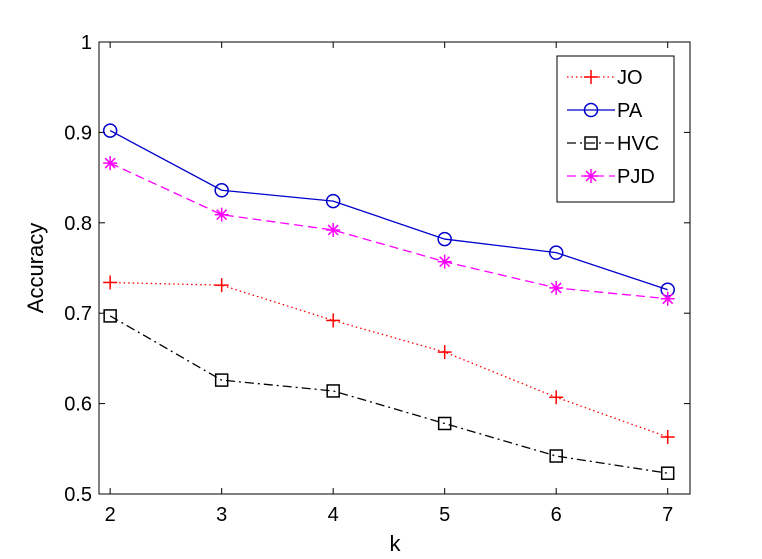  Describe the element at coordinates (667, 515) in the screenshot. I see `x-tick-label: 7` at that location.